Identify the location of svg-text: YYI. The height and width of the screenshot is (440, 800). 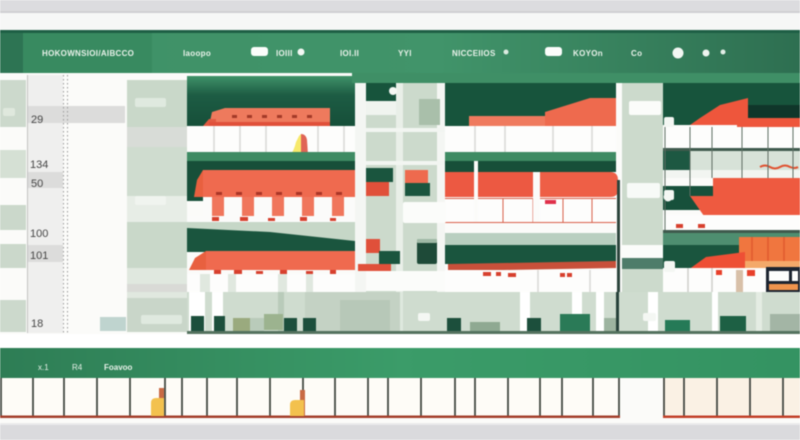
(405, 53).